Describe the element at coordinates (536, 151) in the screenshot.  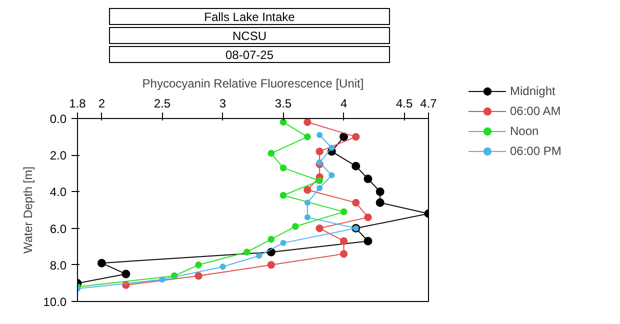
I see `legend-label: 06:00 PM` at that location.